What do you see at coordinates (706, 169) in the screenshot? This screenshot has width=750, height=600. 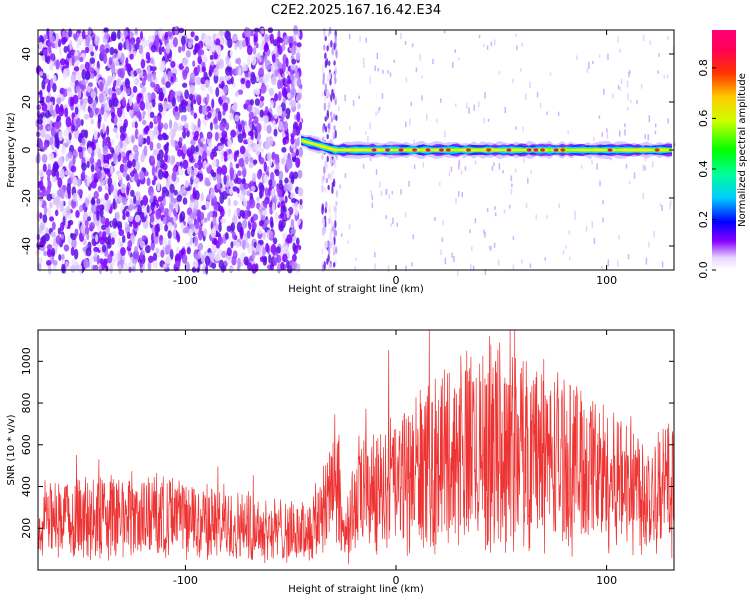 I see `colorbar-ticks: 0.0 0.2 0.4 0.6 0.8` at bounding box center [706, 169].